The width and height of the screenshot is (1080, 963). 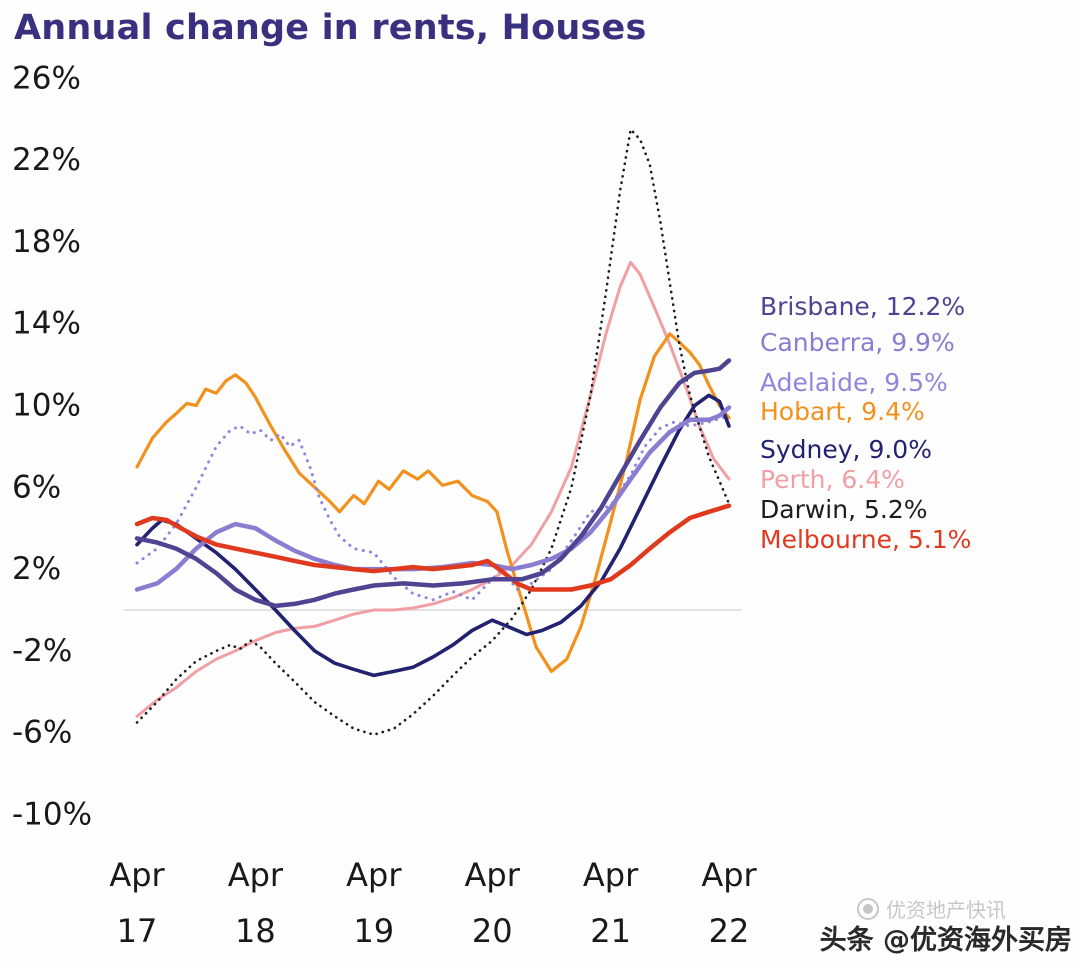 What do you see at coordinates (373, 931) in the screenshot?
I see `x-axis-label-year: 19` at bounding box center [373, 931].